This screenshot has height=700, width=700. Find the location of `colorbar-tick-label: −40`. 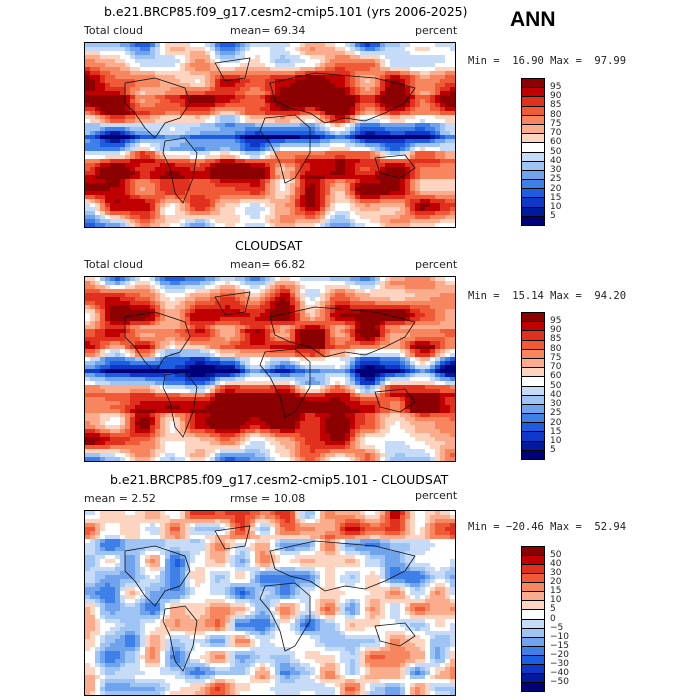

colorbar-tick-label: −40 is located at coordinates (559, 673).